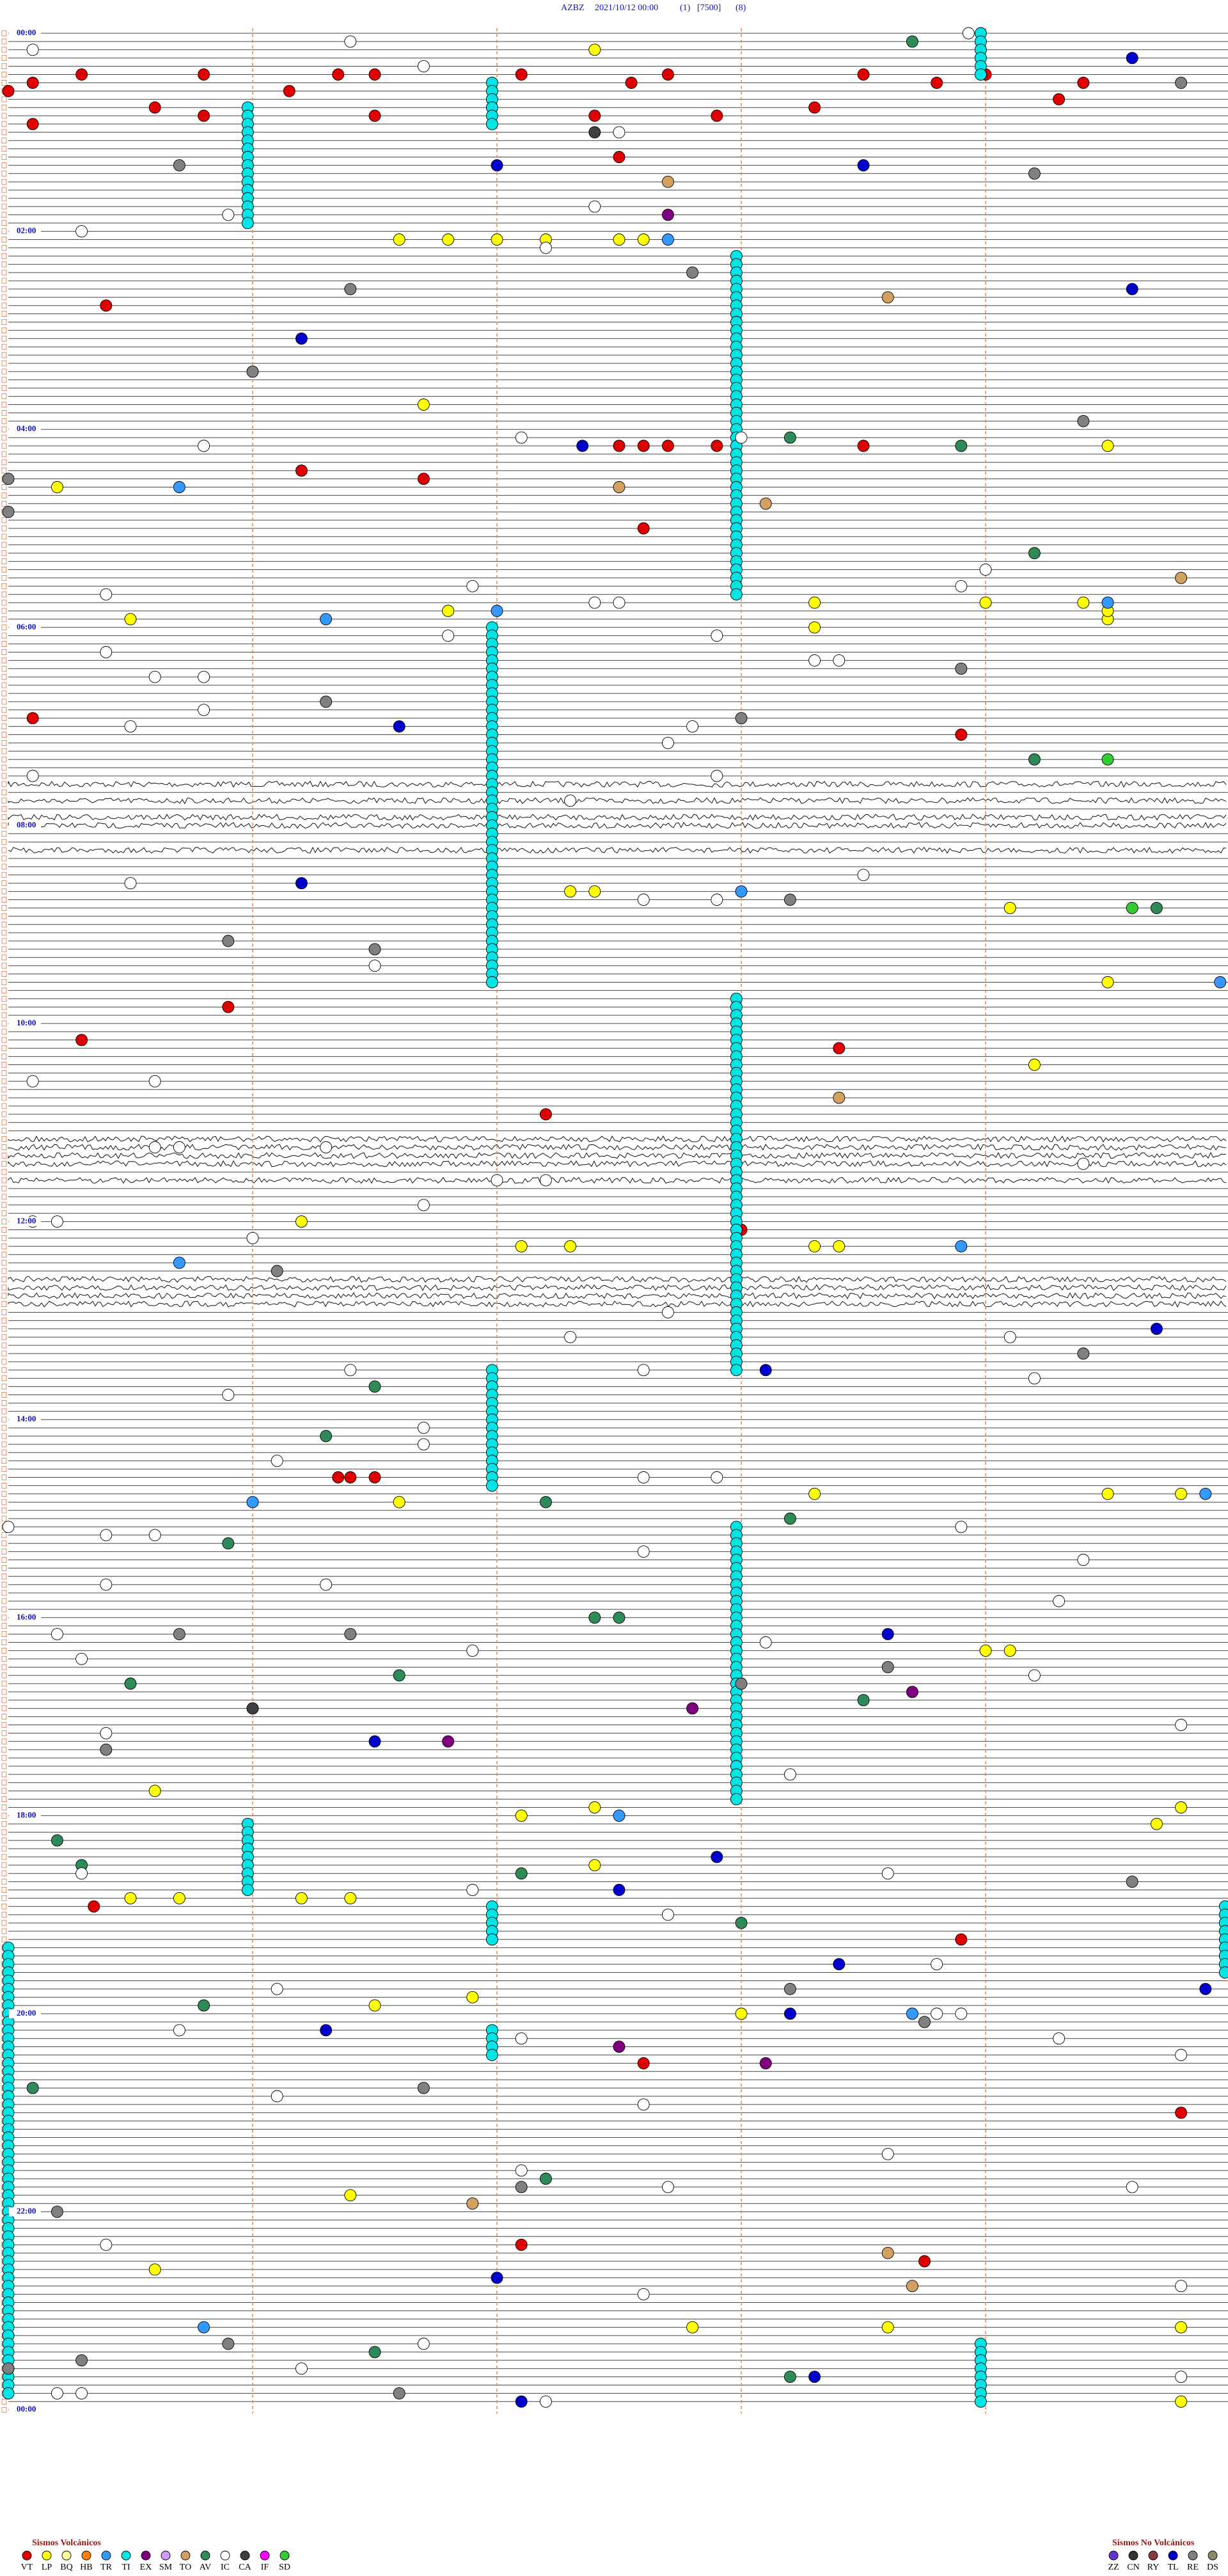 Image resolution: width=1228 pixels, height=2576 pixels. I want to click on scale: [7500], so click(709, 8).